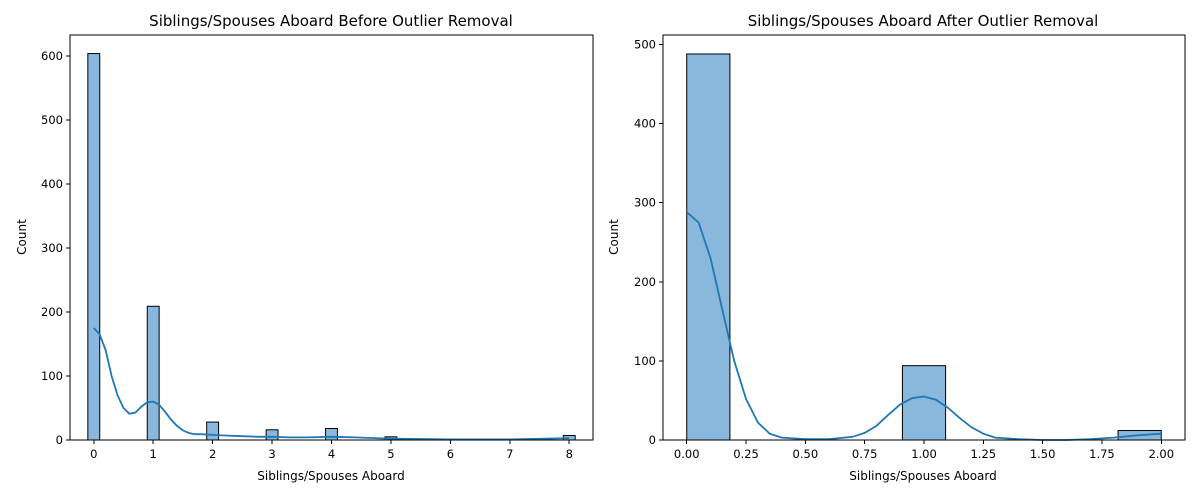 The height and width of the screenshot is (500, 1200). I want to click on x-tick-label: 4, so click(331, 454).